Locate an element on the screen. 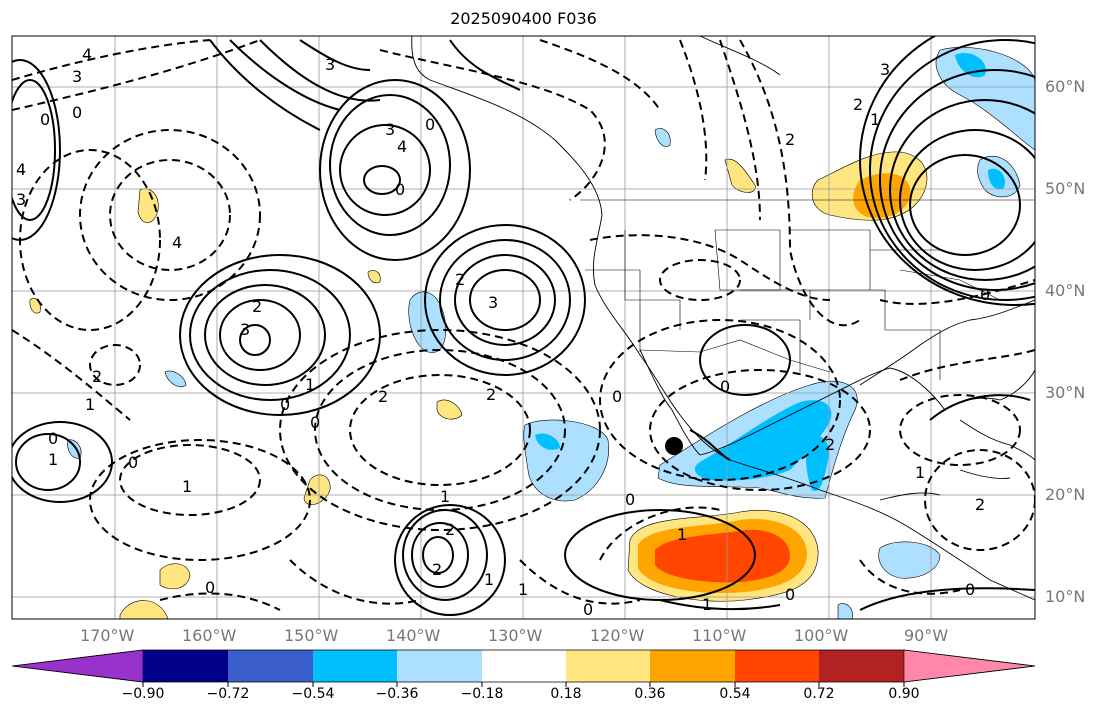 The image size is (1105, 712). lon-label: 150°W is located at coordinates (311, 635).